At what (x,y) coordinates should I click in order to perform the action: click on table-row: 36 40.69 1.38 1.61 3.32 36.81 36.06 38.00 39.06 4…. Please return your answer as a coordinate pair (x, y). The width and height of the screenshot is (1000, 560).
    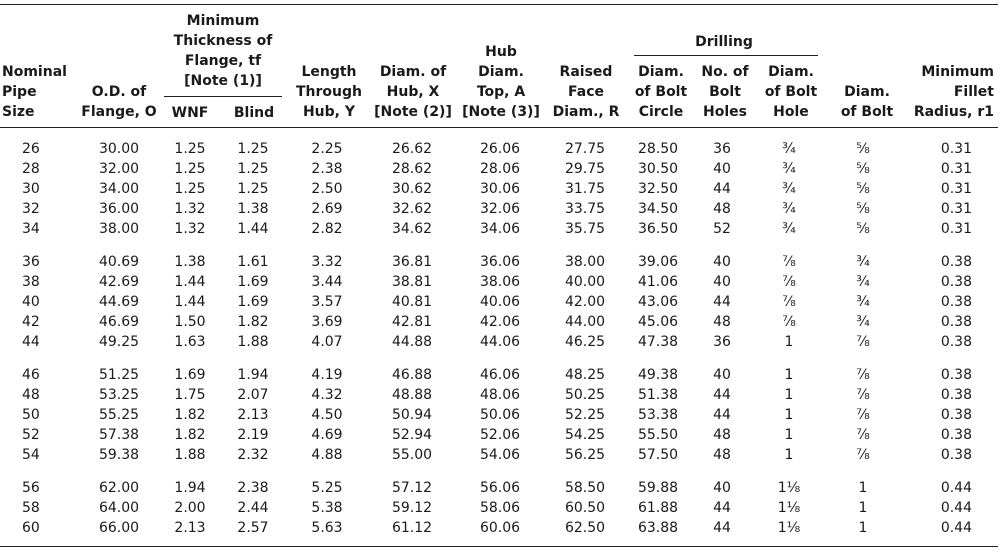
    Looking at the image, I should click on (499, 262).